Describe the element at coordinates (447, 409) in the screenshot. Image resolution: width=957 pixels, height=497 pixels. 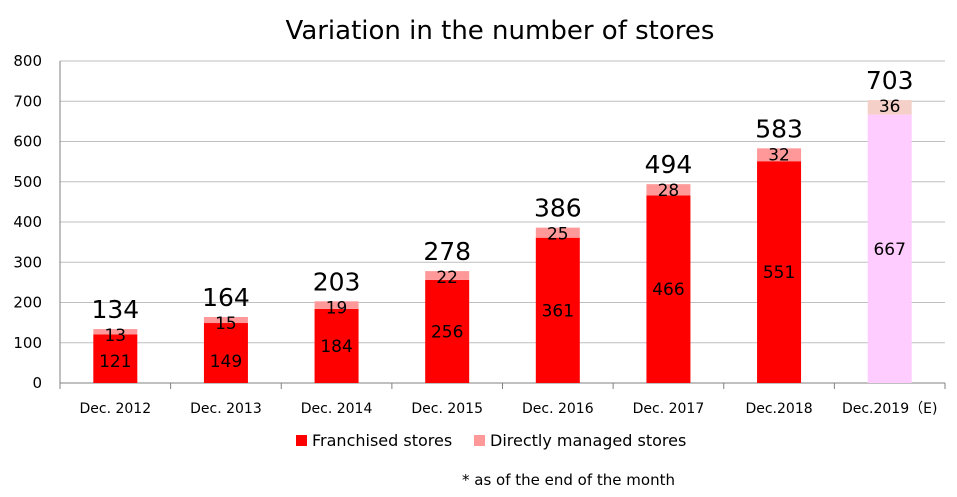
I see `x-tick-label: Dec. 2015` at that location.